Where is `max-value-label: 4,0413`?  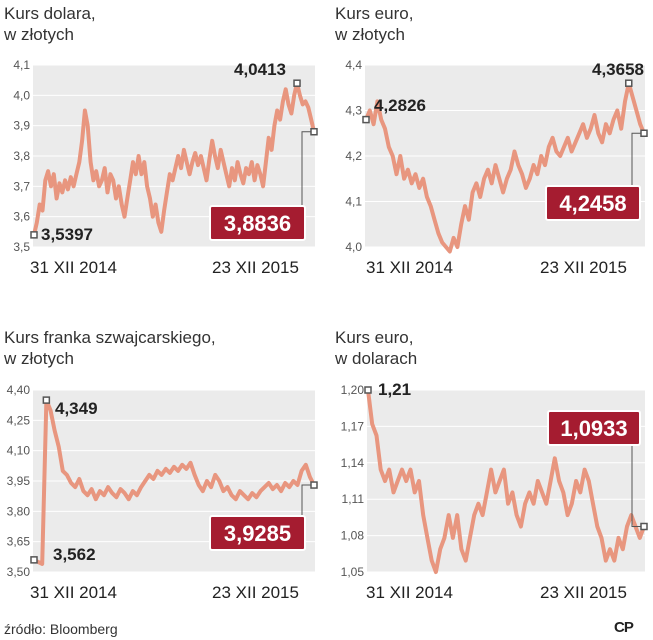 max-value-label: 4,0413 is located at coordinates (260, 69).